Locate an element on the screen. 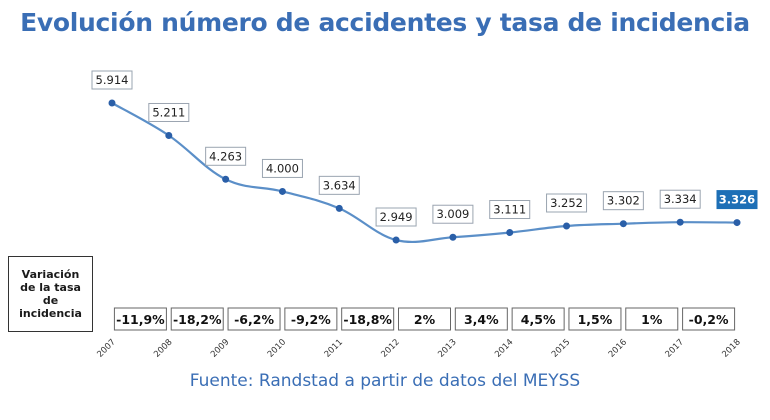  rate-change-group: 3,4% is located at coordinates (481, 319).